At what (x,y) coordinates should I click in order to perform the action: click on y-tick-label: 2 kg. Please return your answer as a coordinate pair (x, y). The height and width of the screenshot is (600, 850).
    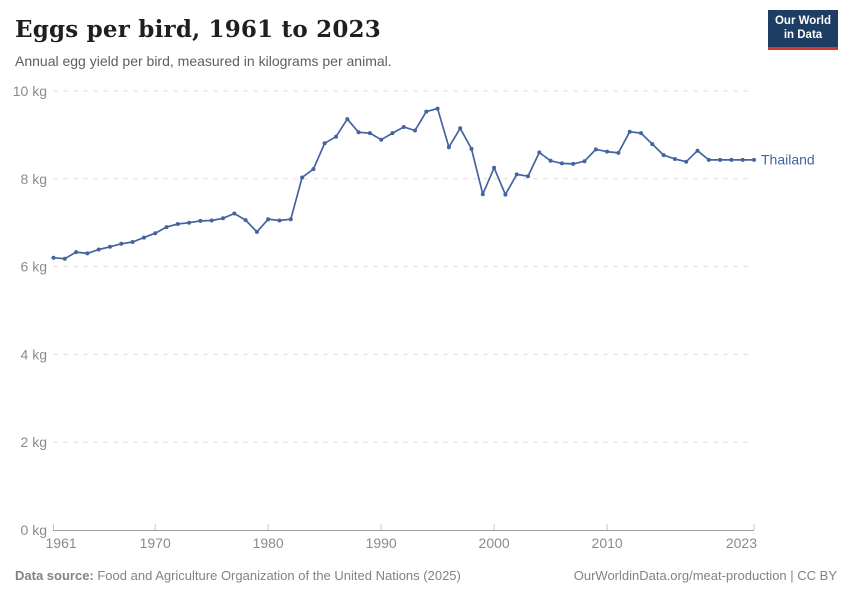
    Looking at the image, I should click on (34, 442).